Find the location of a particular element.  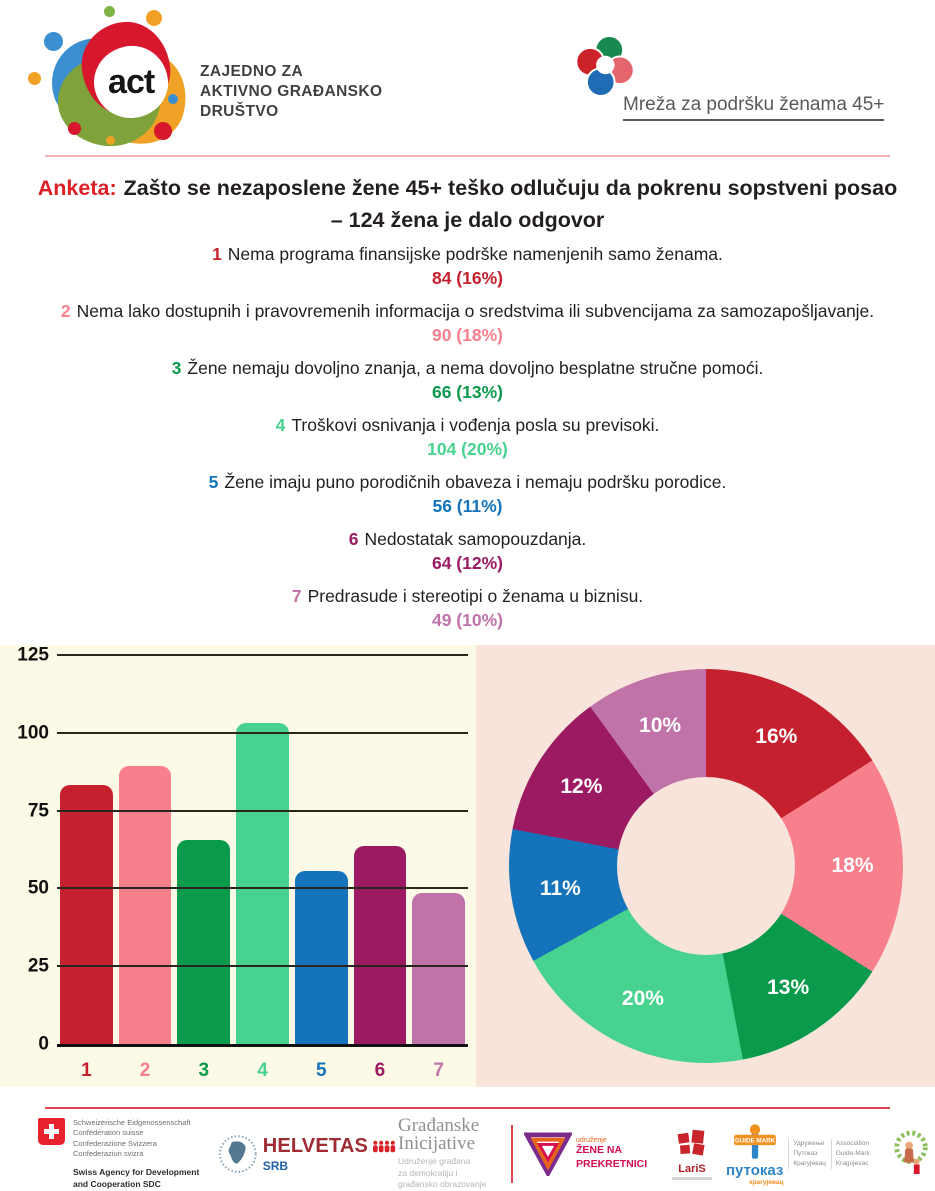

act-wordmark: act is located at coordinates (131, 81).